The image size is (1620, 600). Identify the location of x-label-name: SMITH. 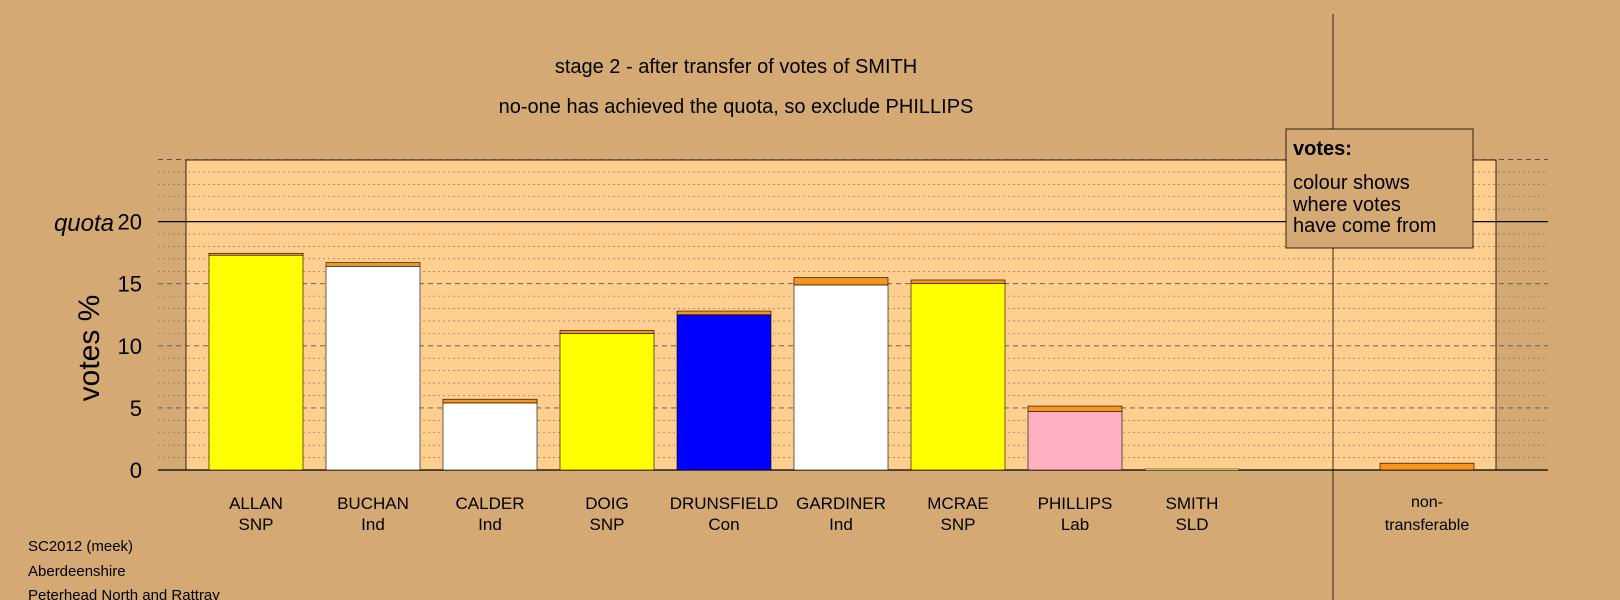
(1192, 503).